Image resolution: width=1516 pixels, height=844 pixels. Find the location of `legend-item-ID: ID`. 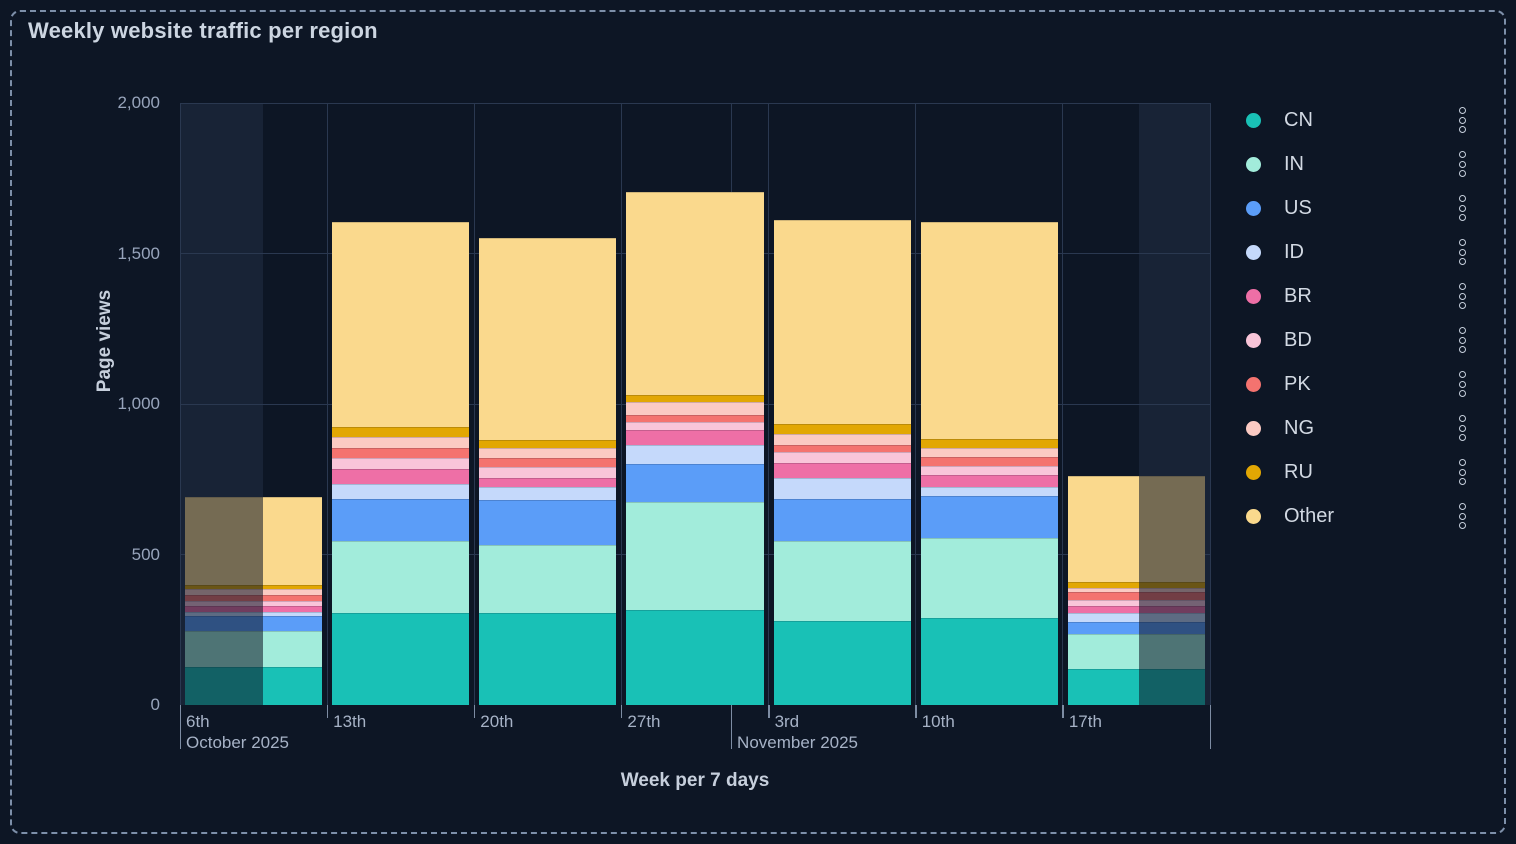

legend-item-ID: ID is located at coordinates (1358, 252).